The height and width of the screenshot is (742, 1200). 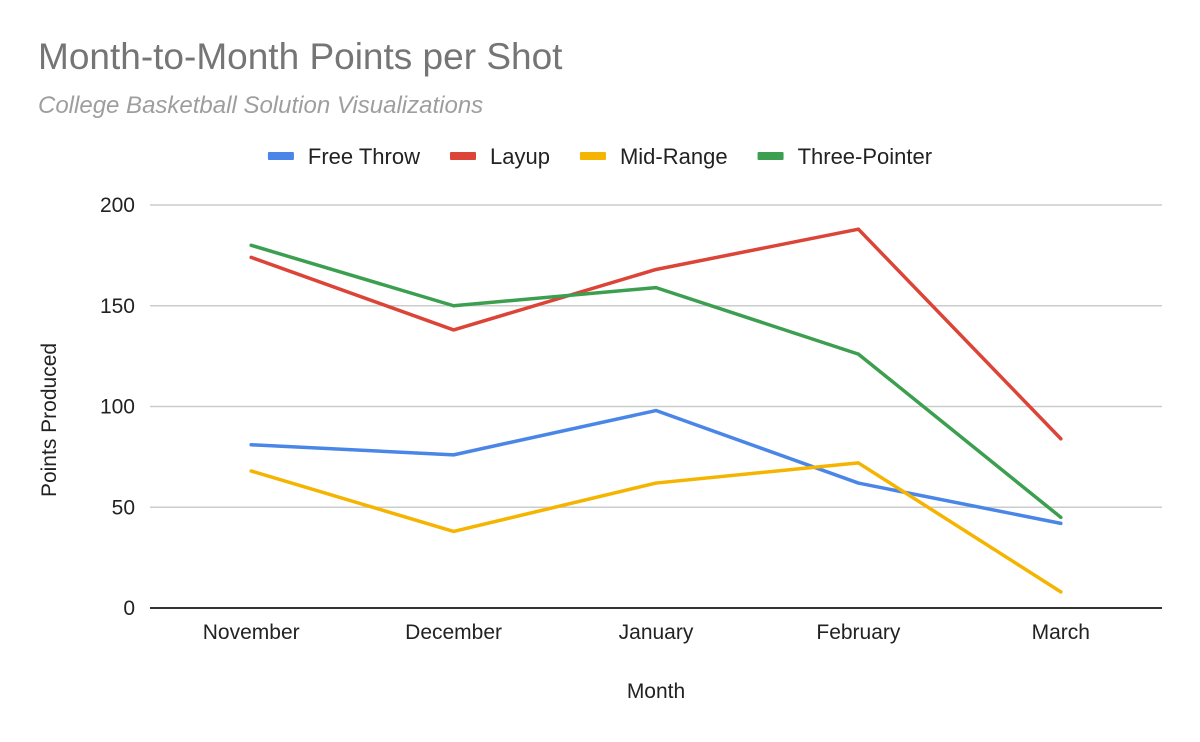 I want to click on legend-label-free-throw: Free Throw, so click(x=364, y=156).